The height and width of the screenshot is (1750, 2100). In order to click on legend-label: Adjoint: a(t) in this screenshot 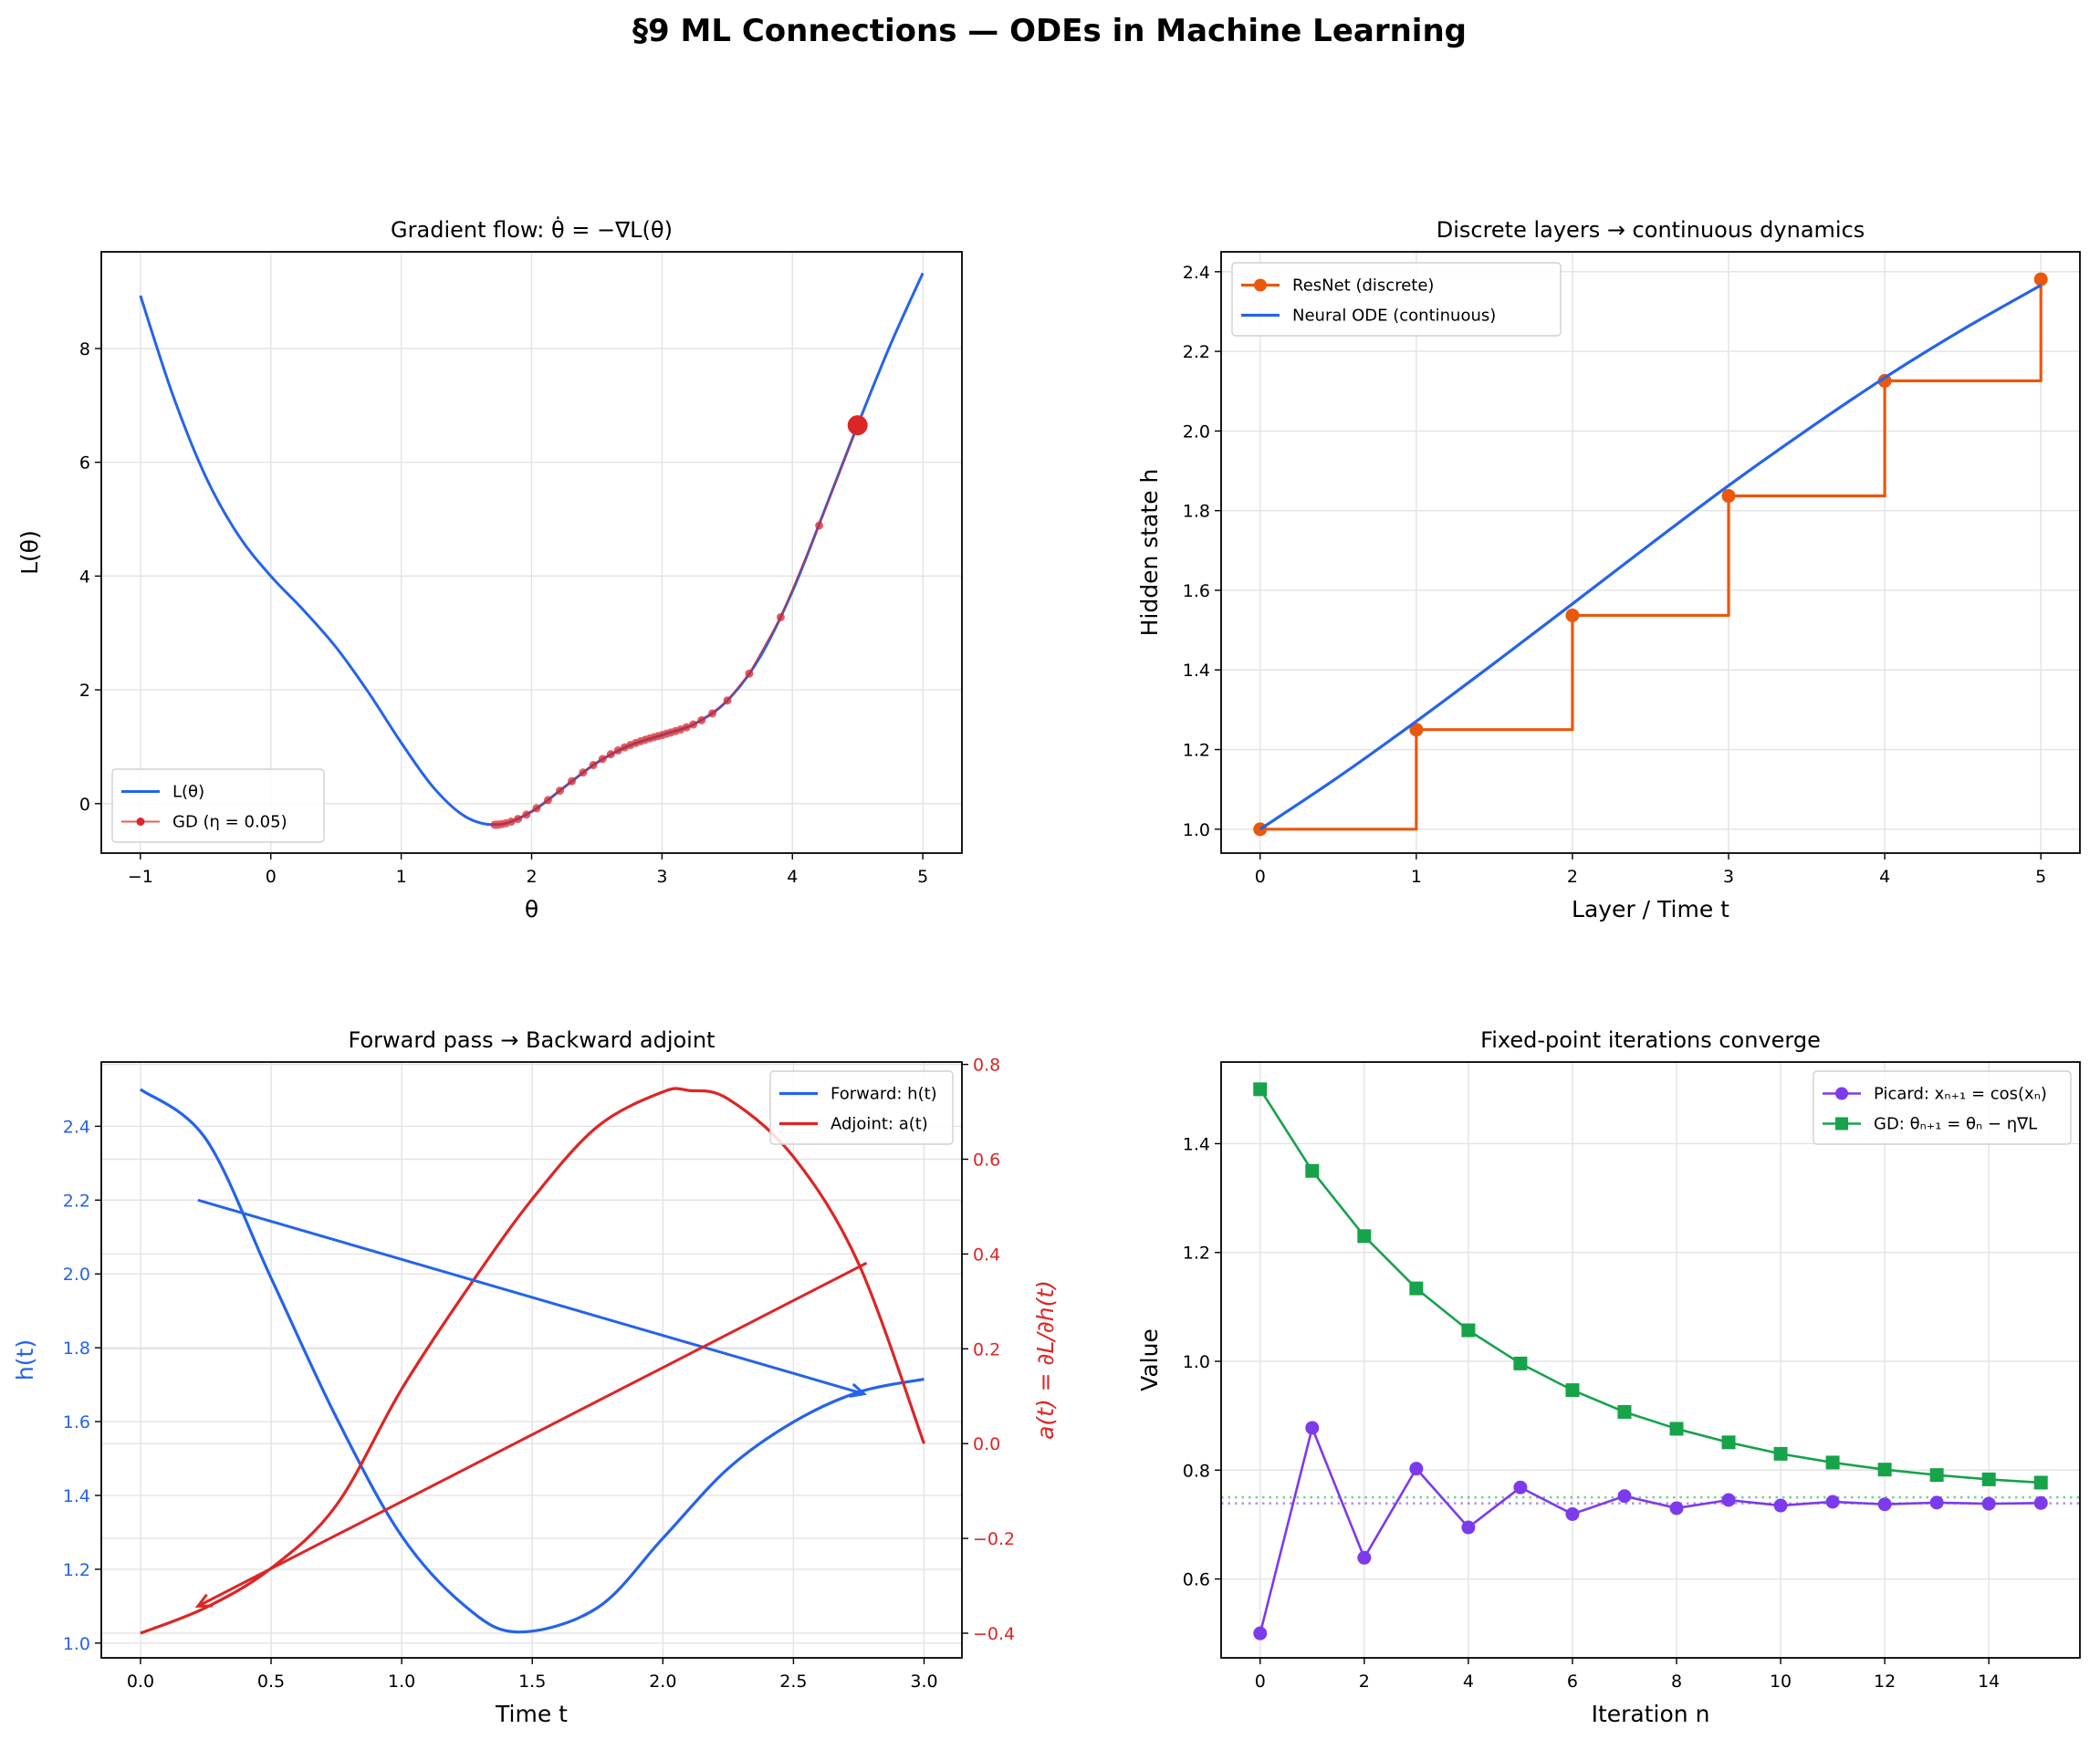, I will do `click(879, 1124)`.